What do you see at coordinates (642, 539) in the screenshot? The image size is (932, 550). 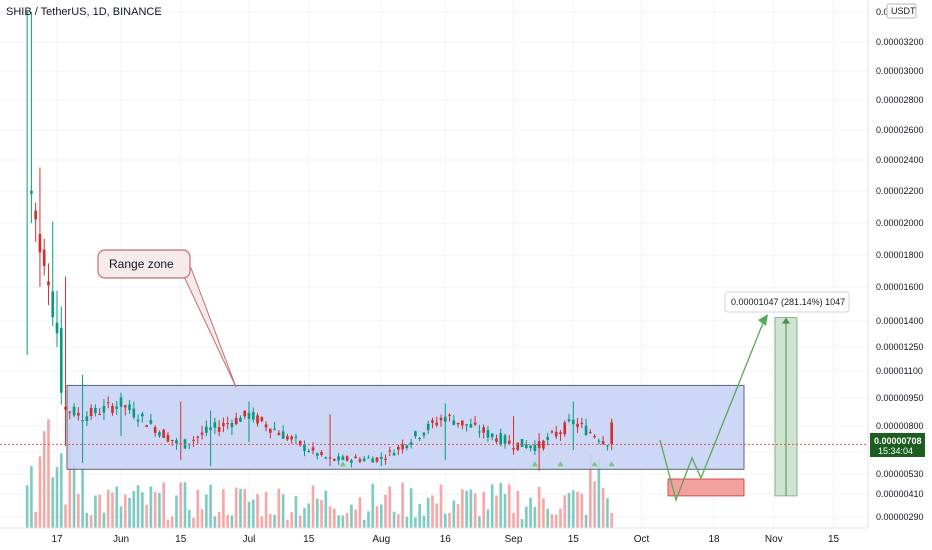 I see `time-tick-label: Oct` at bounding box center [642, 539].